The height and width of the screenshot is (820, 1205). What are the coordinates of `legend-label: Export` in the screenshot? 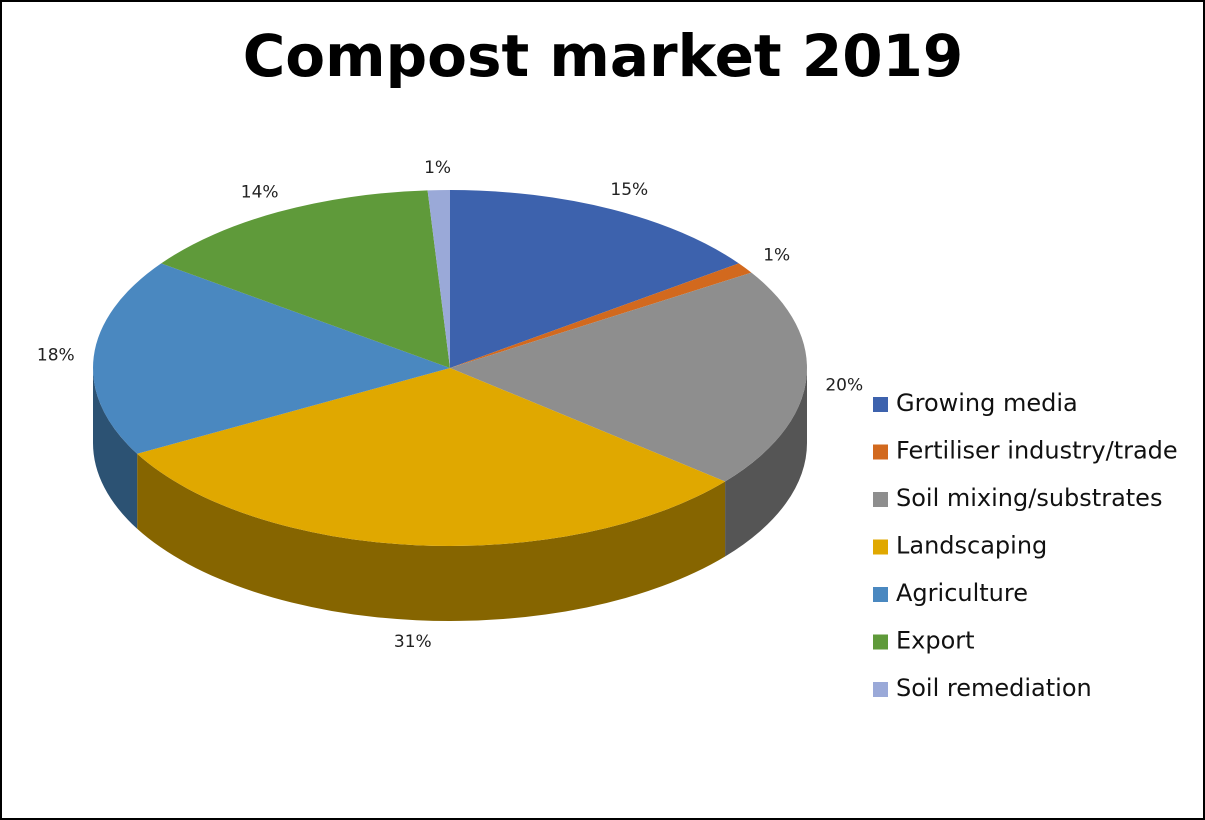 It's located at (935, 641).